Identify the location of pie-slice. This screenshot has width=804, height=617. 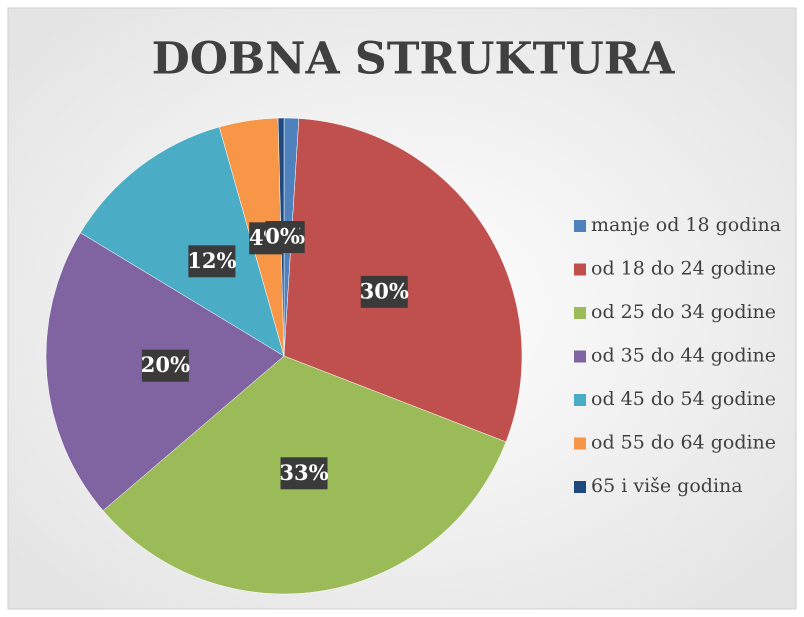
(182, 241).